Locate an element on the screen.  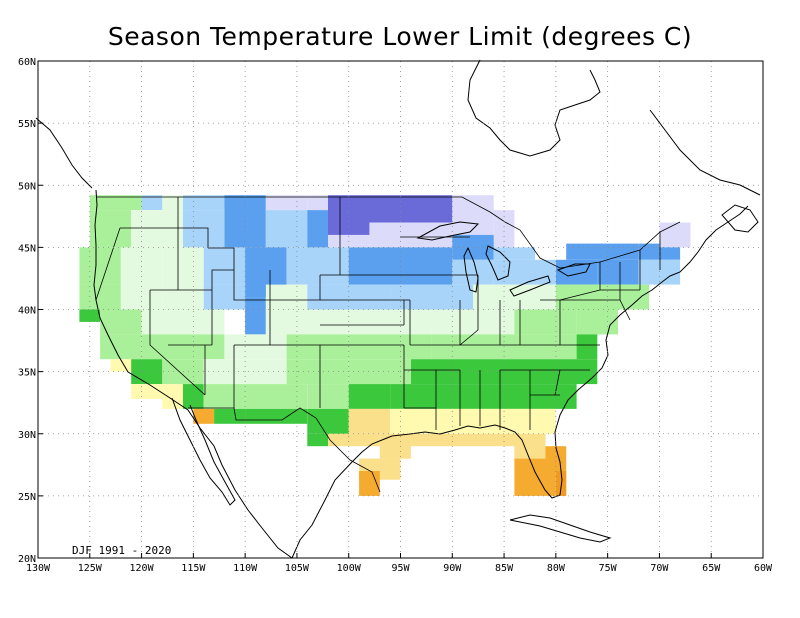
lon-tick-label: 70W is located at coordinates (659, 568).